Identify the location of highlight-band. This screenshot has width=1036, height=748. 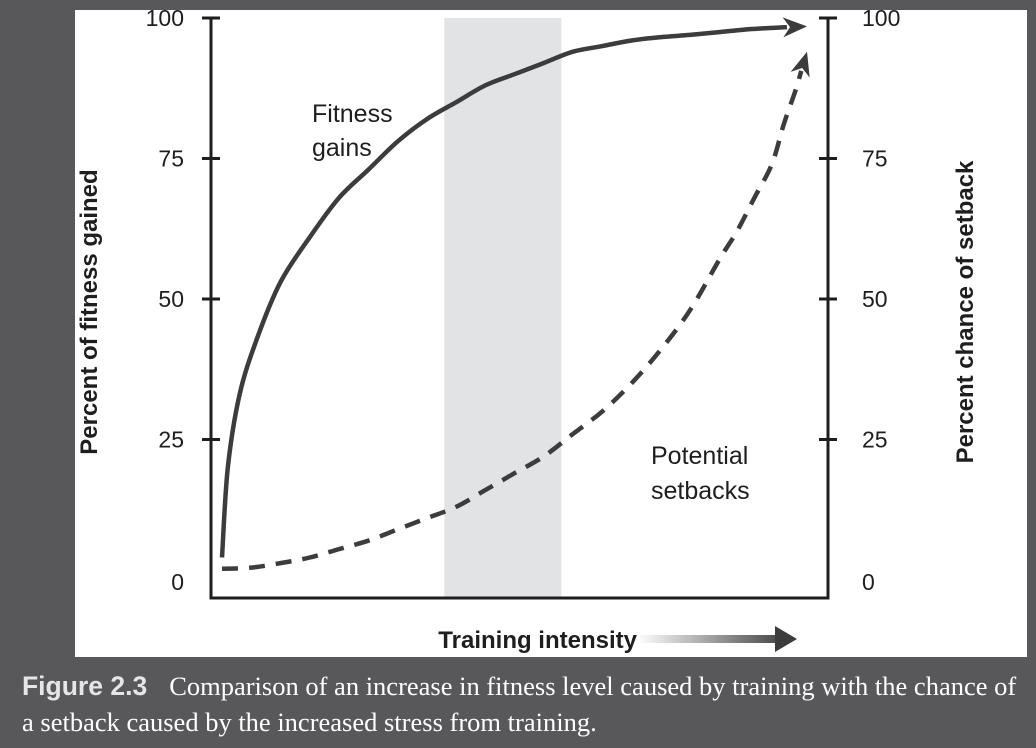
(503, 308).